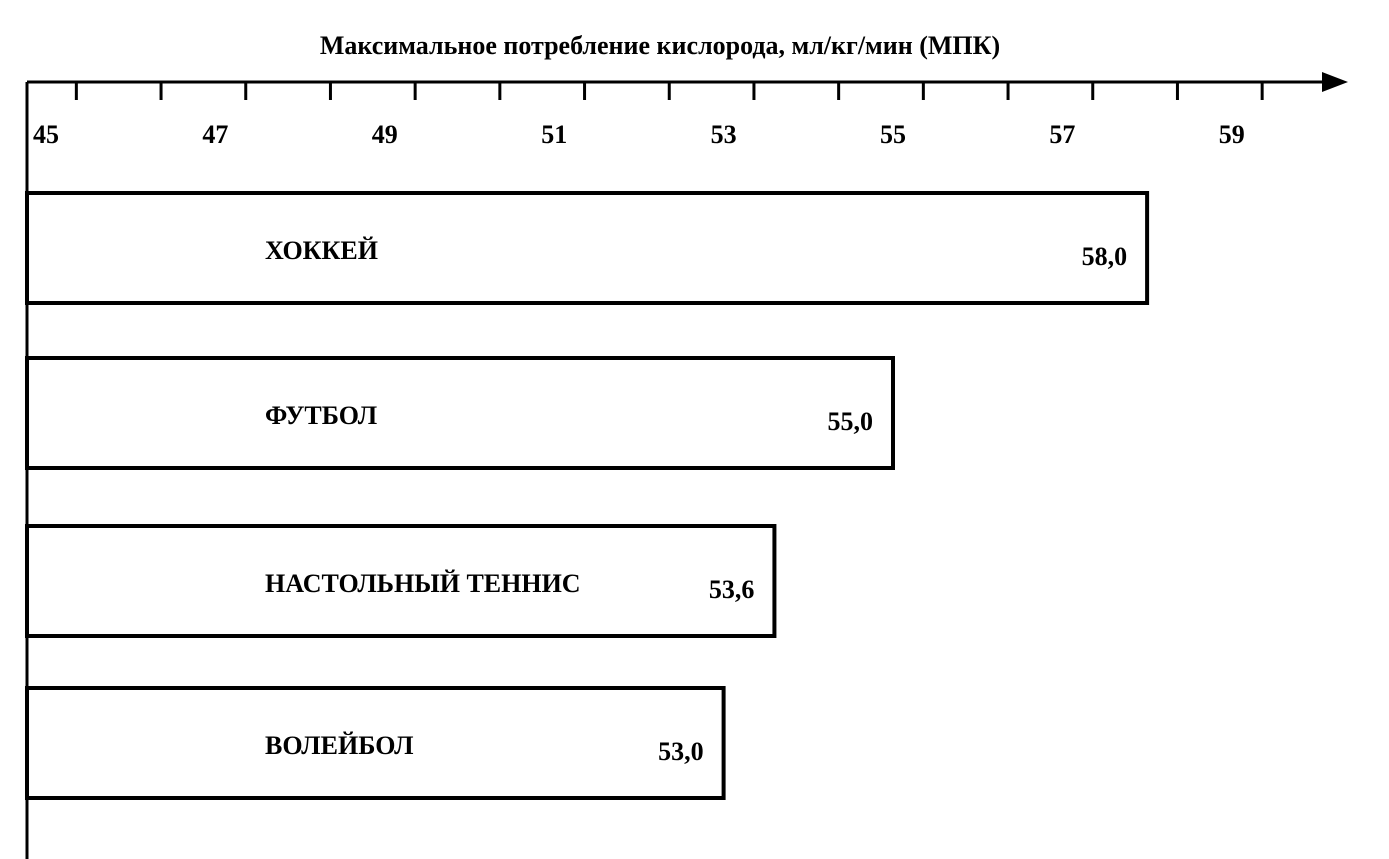 This screenshot has height=859, width=1389. What do you see at coordinates (339, 745) in the screenshot?
I see `bar-category-label: ВОЛЕЙБОЛ` at bounding box center [339, 745].